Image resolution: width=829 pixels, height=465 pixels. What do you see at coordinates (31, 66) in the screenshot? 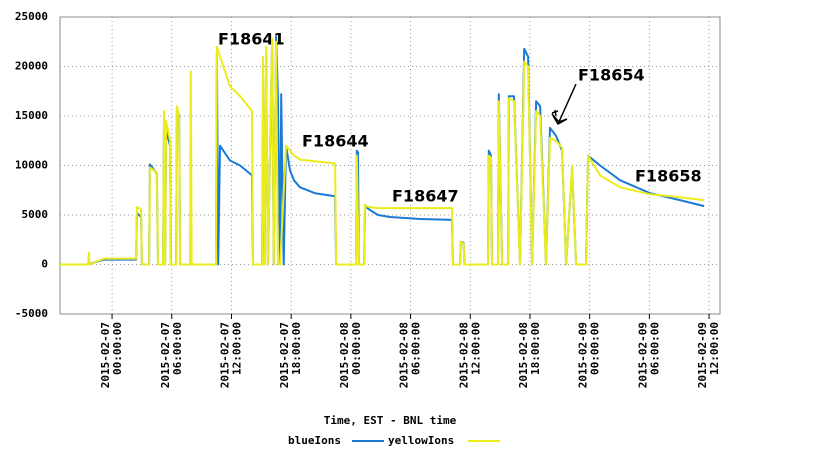
I see `y-tick-label: 20000` at bounding box center [31, 66].